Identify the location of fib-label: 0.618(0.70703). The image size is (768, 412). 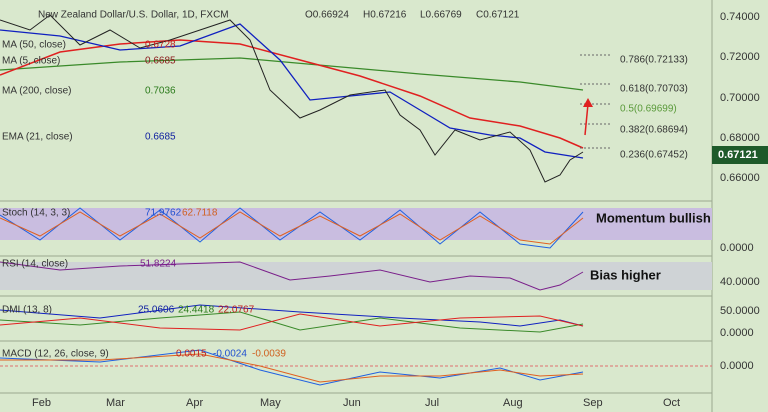
(654, 89).